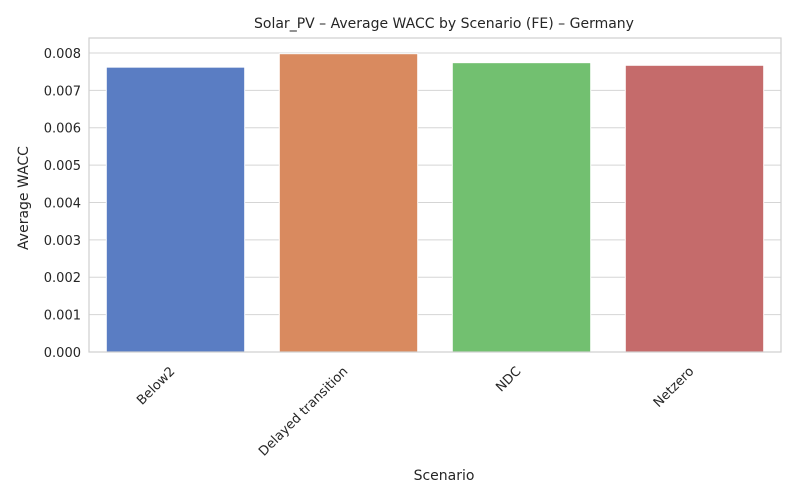  What do you see at coordinates (62, 54) in the screenshot?
I see `y-tick-label: 0.008` at bounding box center [62, 54].